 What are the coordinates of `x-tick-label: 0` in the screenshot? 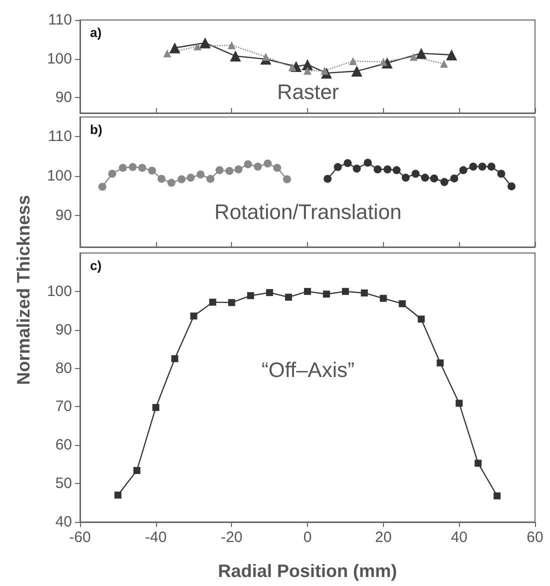 It's located at (307, 537).